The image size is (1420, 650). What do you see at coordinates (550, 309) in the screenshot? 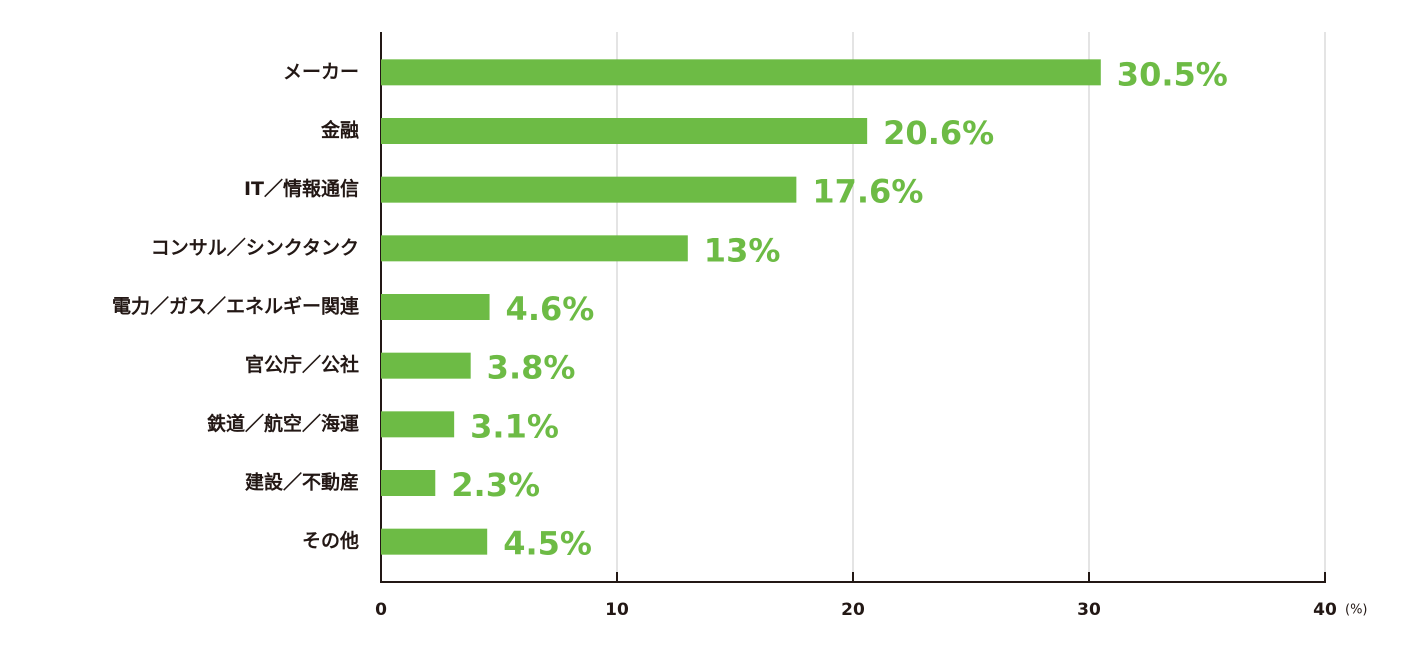
I see `value-label: 4.6%` at bounding box center [550, 309].